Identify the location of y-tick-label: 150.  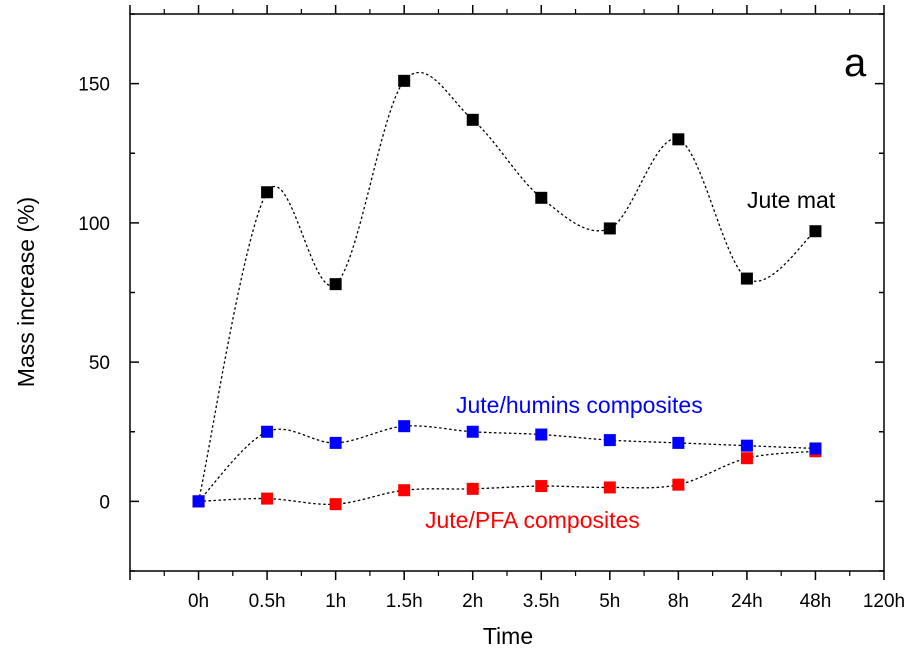
(94, 85).